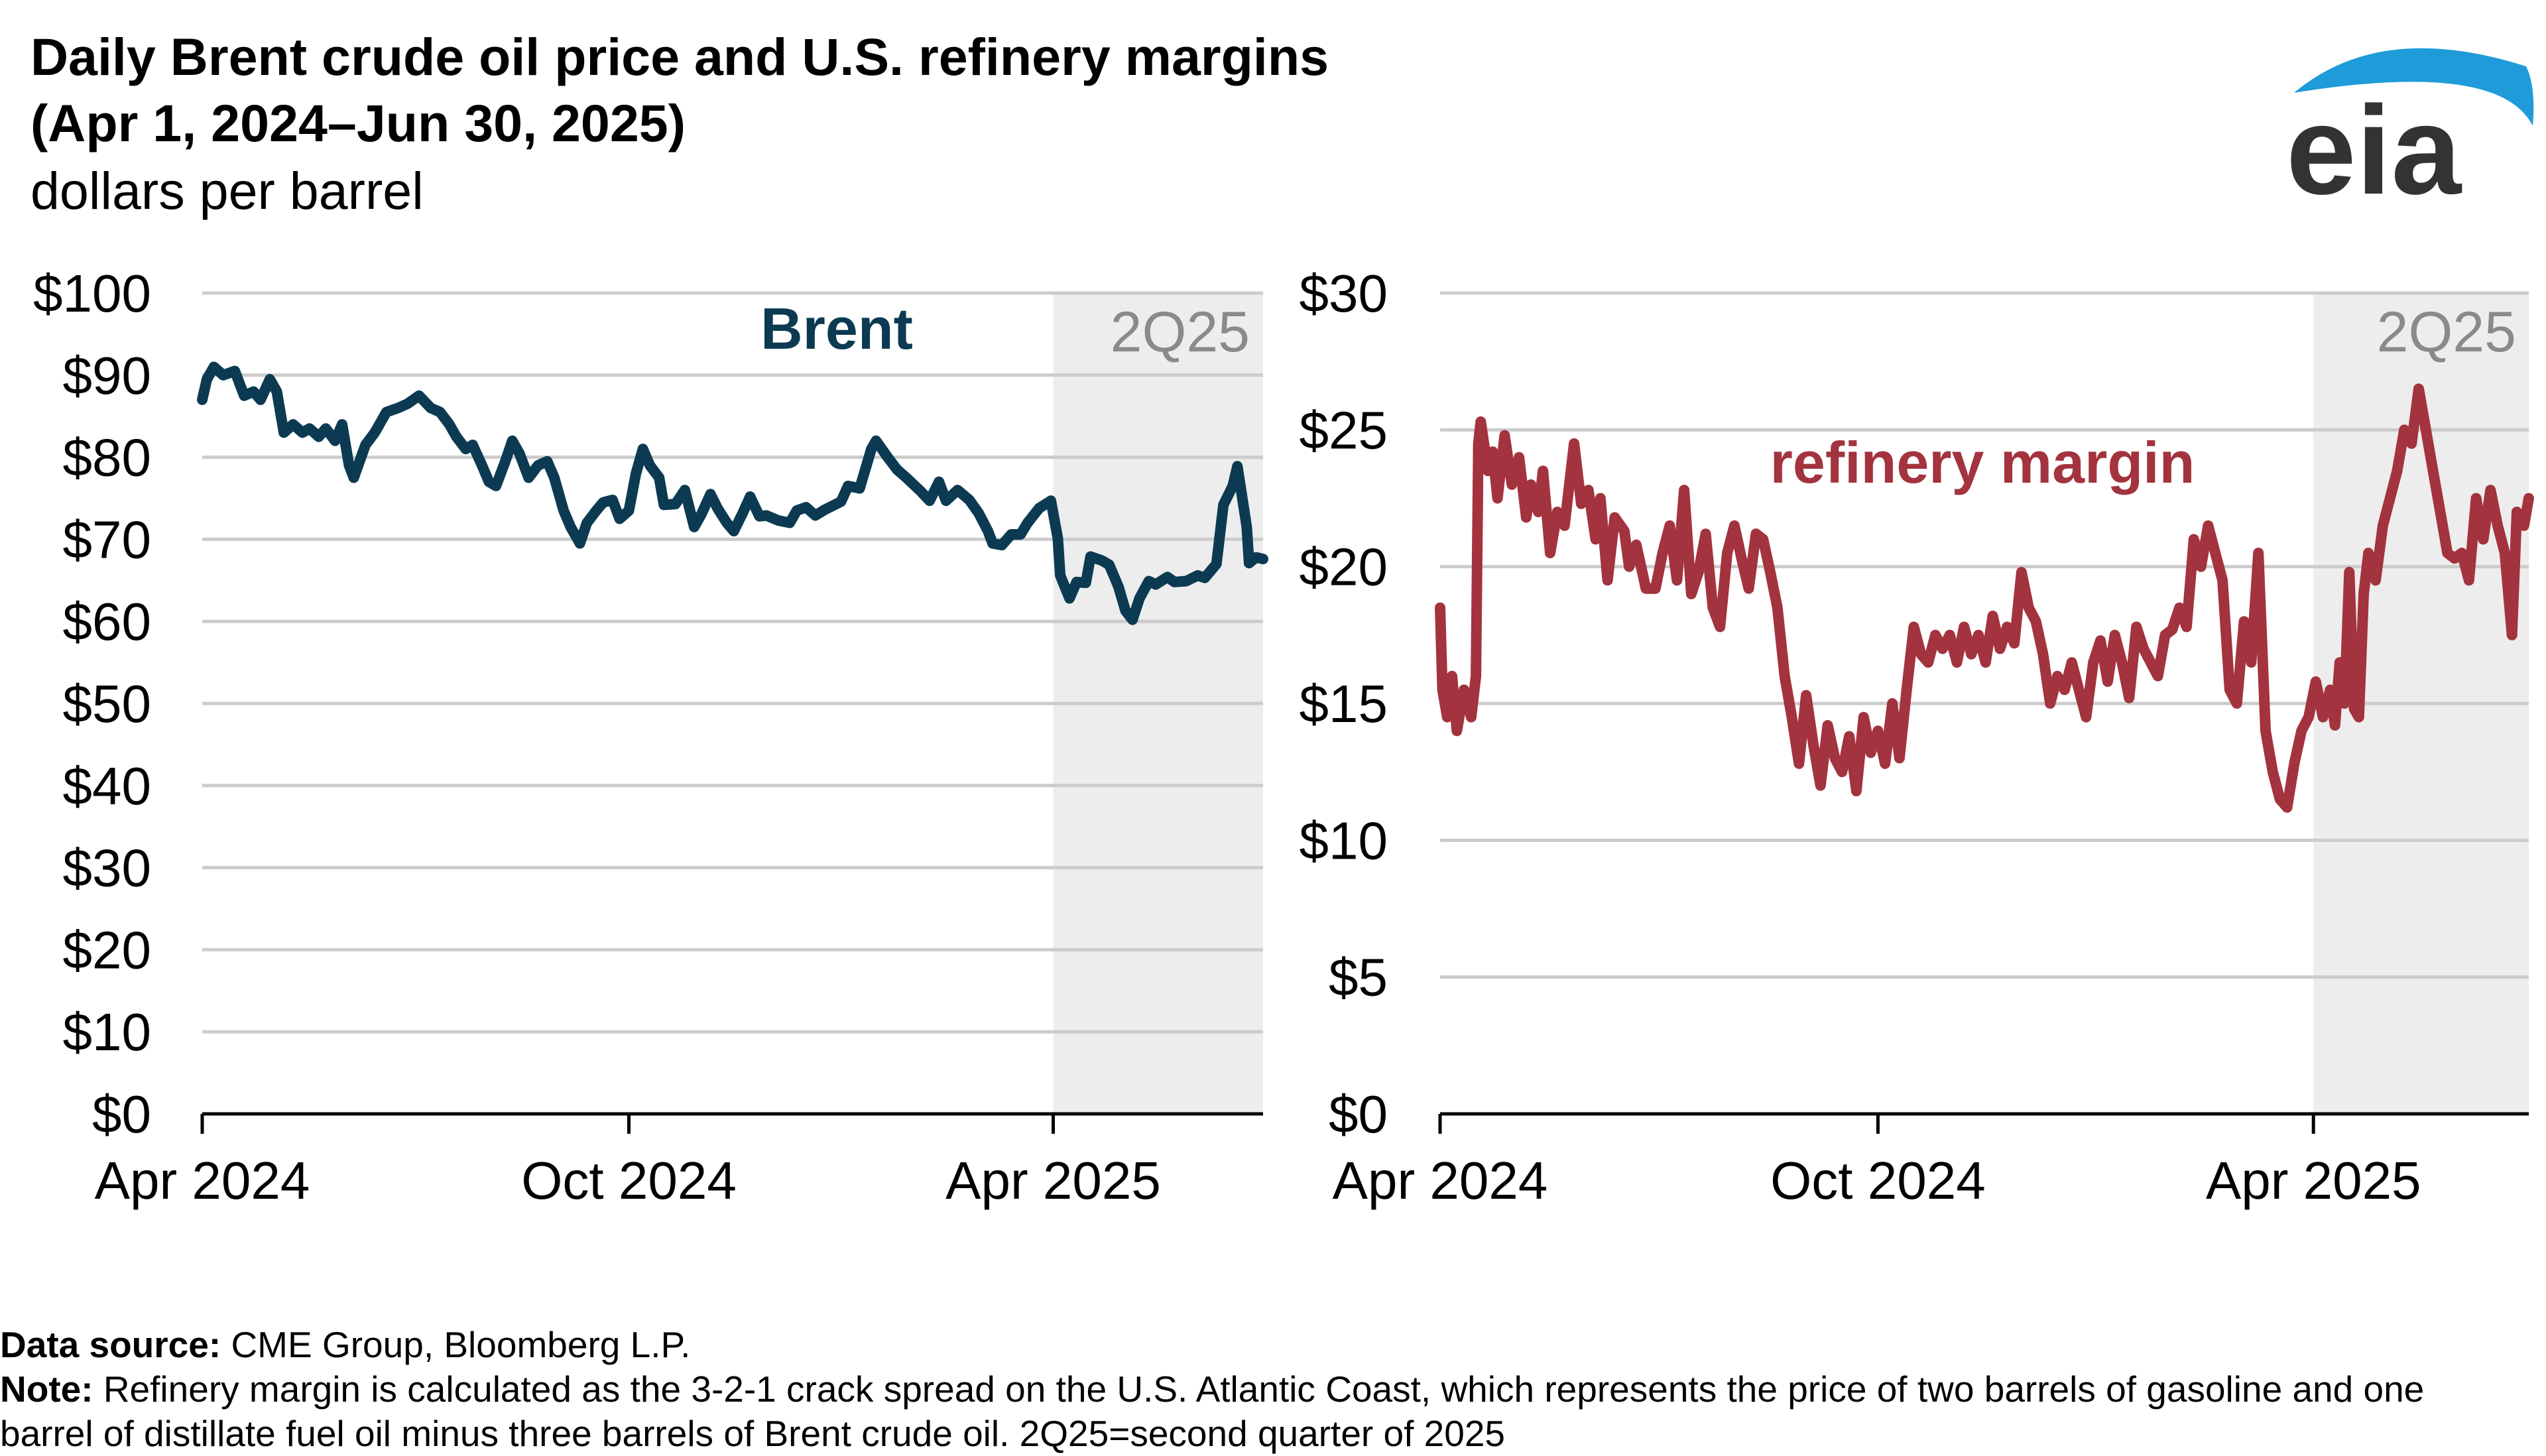 The image size is (2546, 1456). What do you see at coordinates (107, 868) in the screenshot?
I see `brent-y-tick-label: $30` at bounding box center [107, 868].